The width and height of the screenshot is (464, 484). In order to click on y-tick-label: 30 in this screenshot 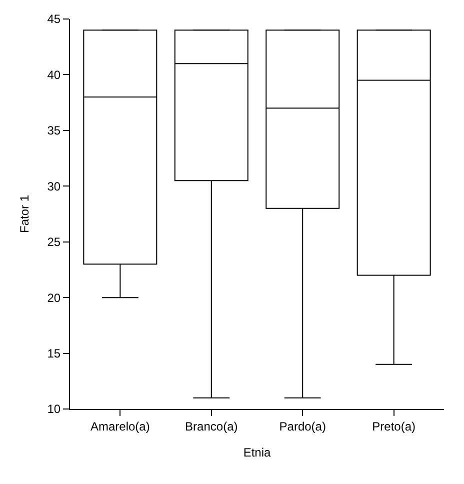, I will do `click(54, 186)`.